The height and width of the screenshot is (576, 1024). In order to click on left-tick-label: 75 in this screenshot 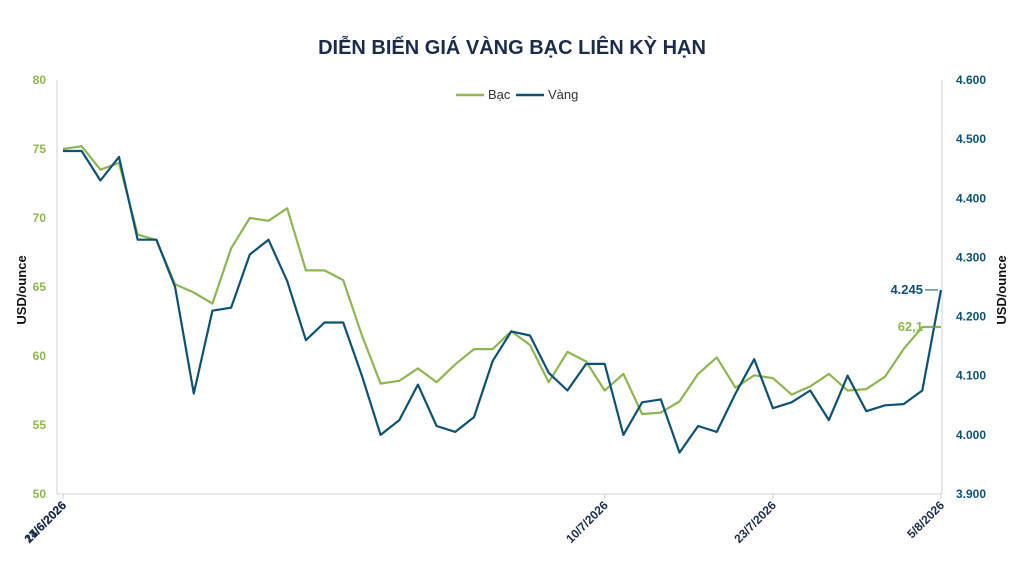, I will do `click(40, 149)`.